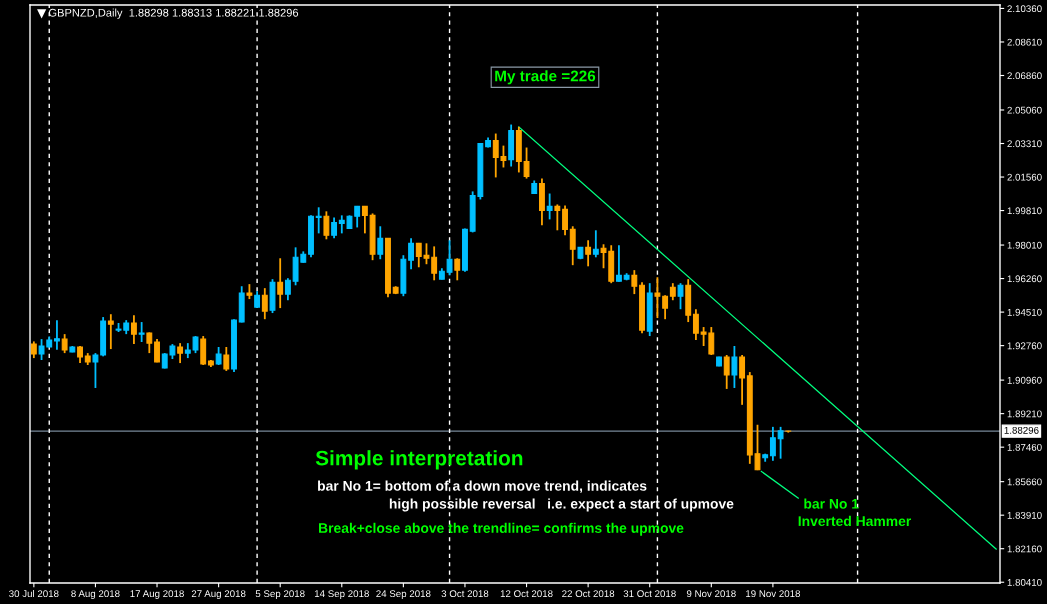 This screenshot has height=604, width=1047. Describe the element at coordinates (1024, 245) in the screenshot. I see `y-tick-label: 1.98010` at that location.